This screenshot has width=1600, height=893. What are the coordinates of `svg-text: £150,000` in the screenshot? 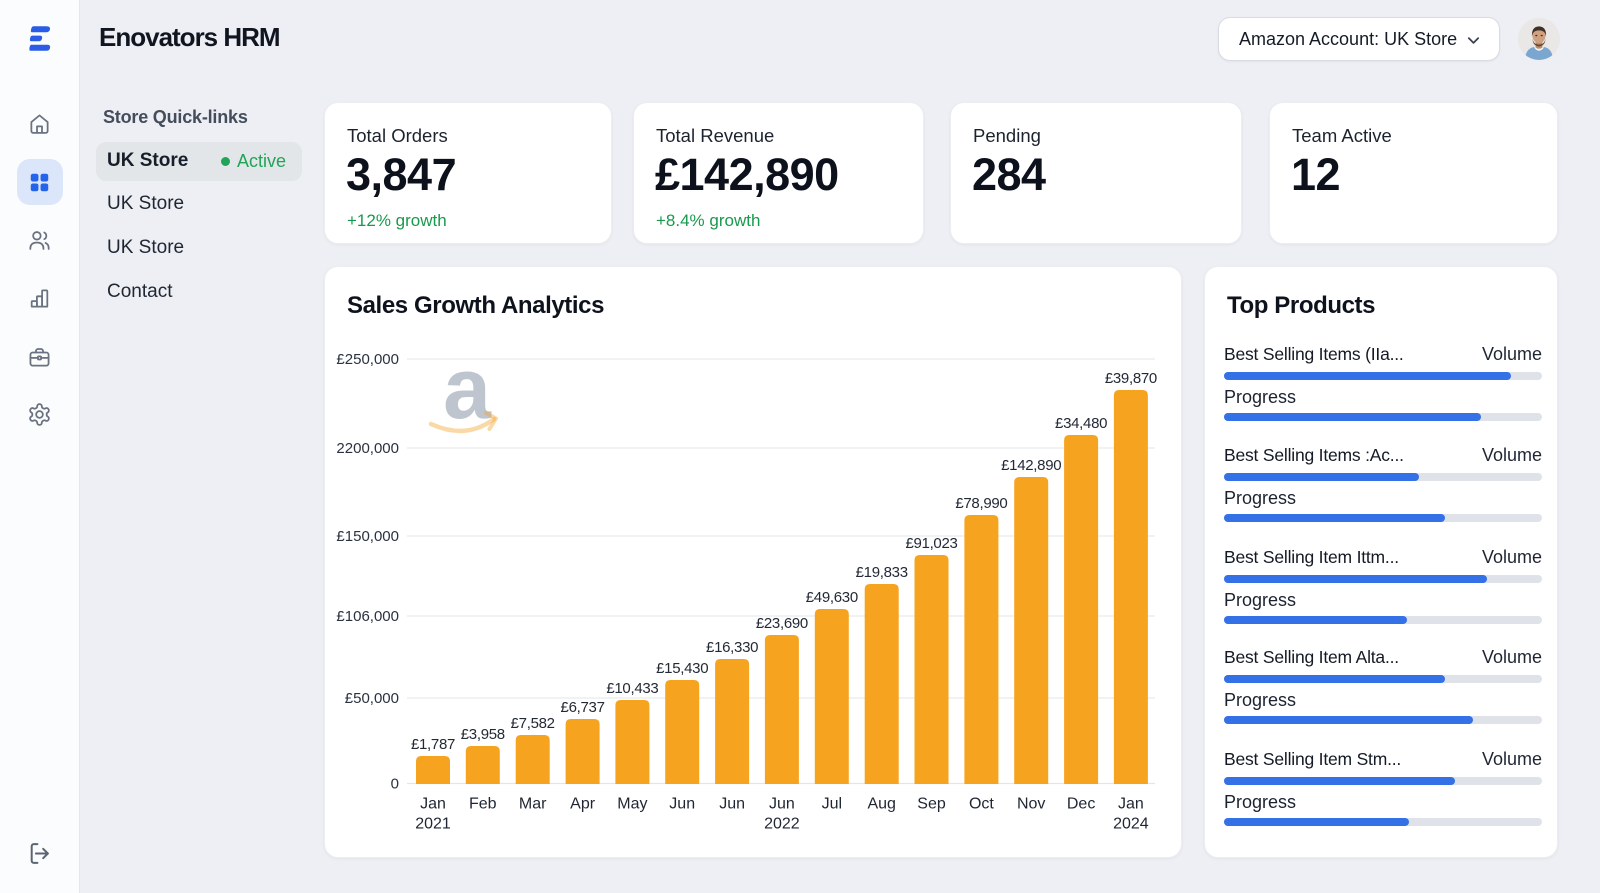 It's located at (367, 536).